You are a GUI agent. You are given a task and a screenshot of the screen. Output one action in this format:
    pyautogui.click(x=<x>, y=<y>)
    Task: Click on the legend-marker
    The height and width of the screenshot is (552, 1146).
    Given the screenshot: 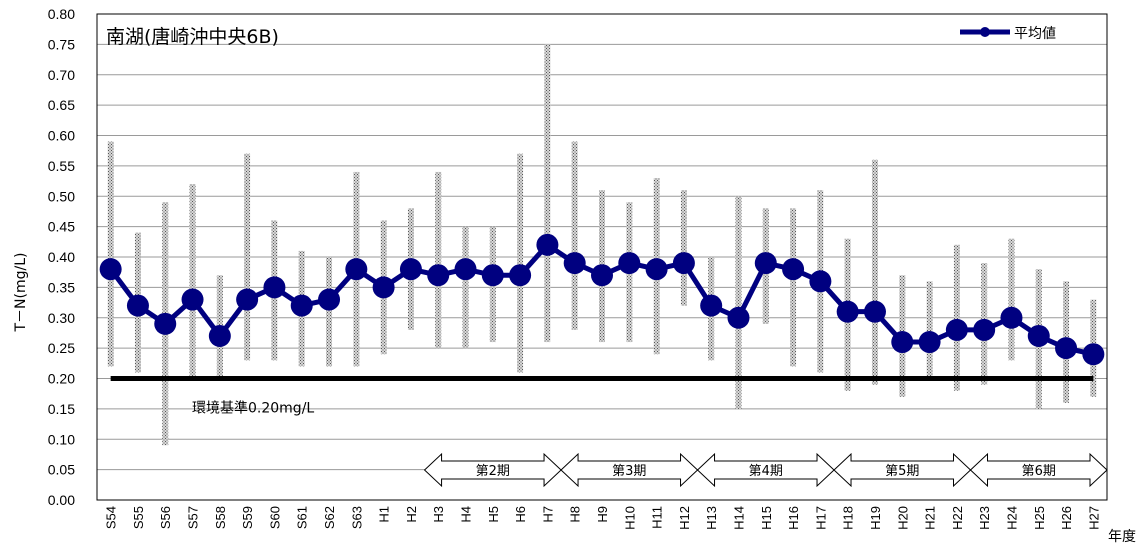 What is the action you would take?
    pyautogui.click(x=985, y=32)
    